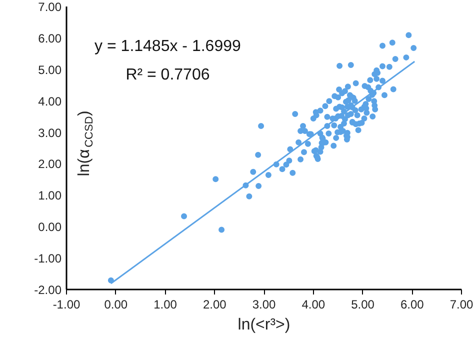 The image size is (474, 343). Describe the element at coordinates (86, 143) in the screenshot. I see `y-axis-title: ln(αCCSD)` at that location.